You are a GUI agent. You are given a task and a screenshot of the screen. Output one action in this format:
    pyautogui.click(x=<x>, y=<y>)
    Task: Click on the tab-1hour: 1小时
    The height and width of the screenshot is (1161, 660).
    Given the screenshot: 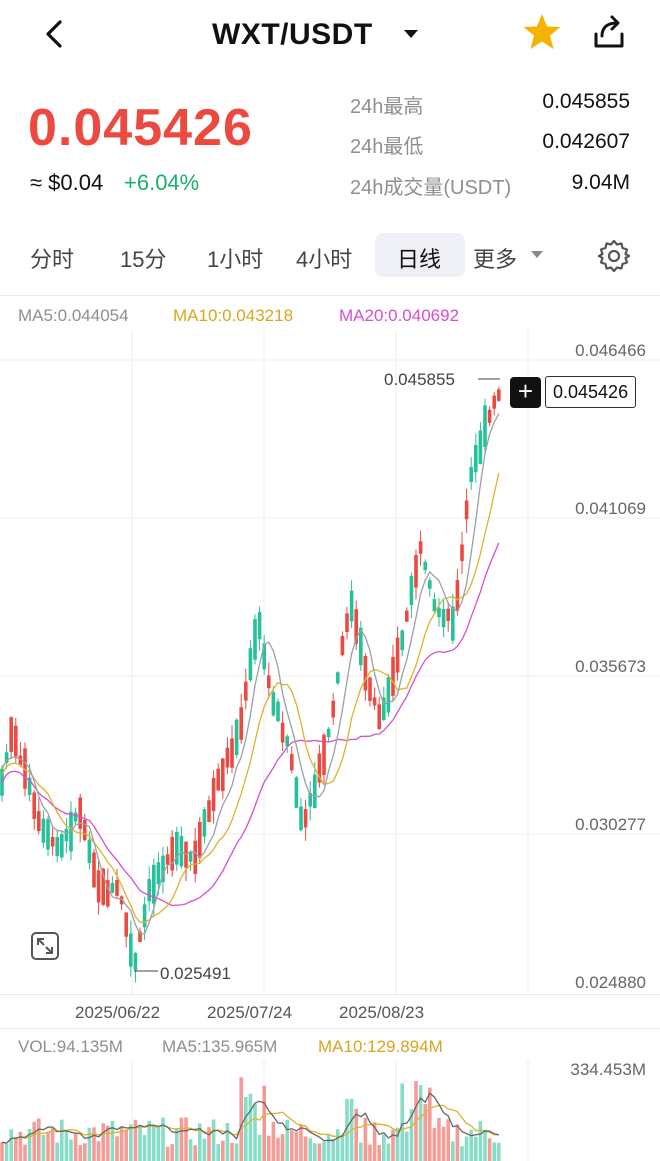 What is the action you would take?
    pyautogui.click(x=235, y=259)
    